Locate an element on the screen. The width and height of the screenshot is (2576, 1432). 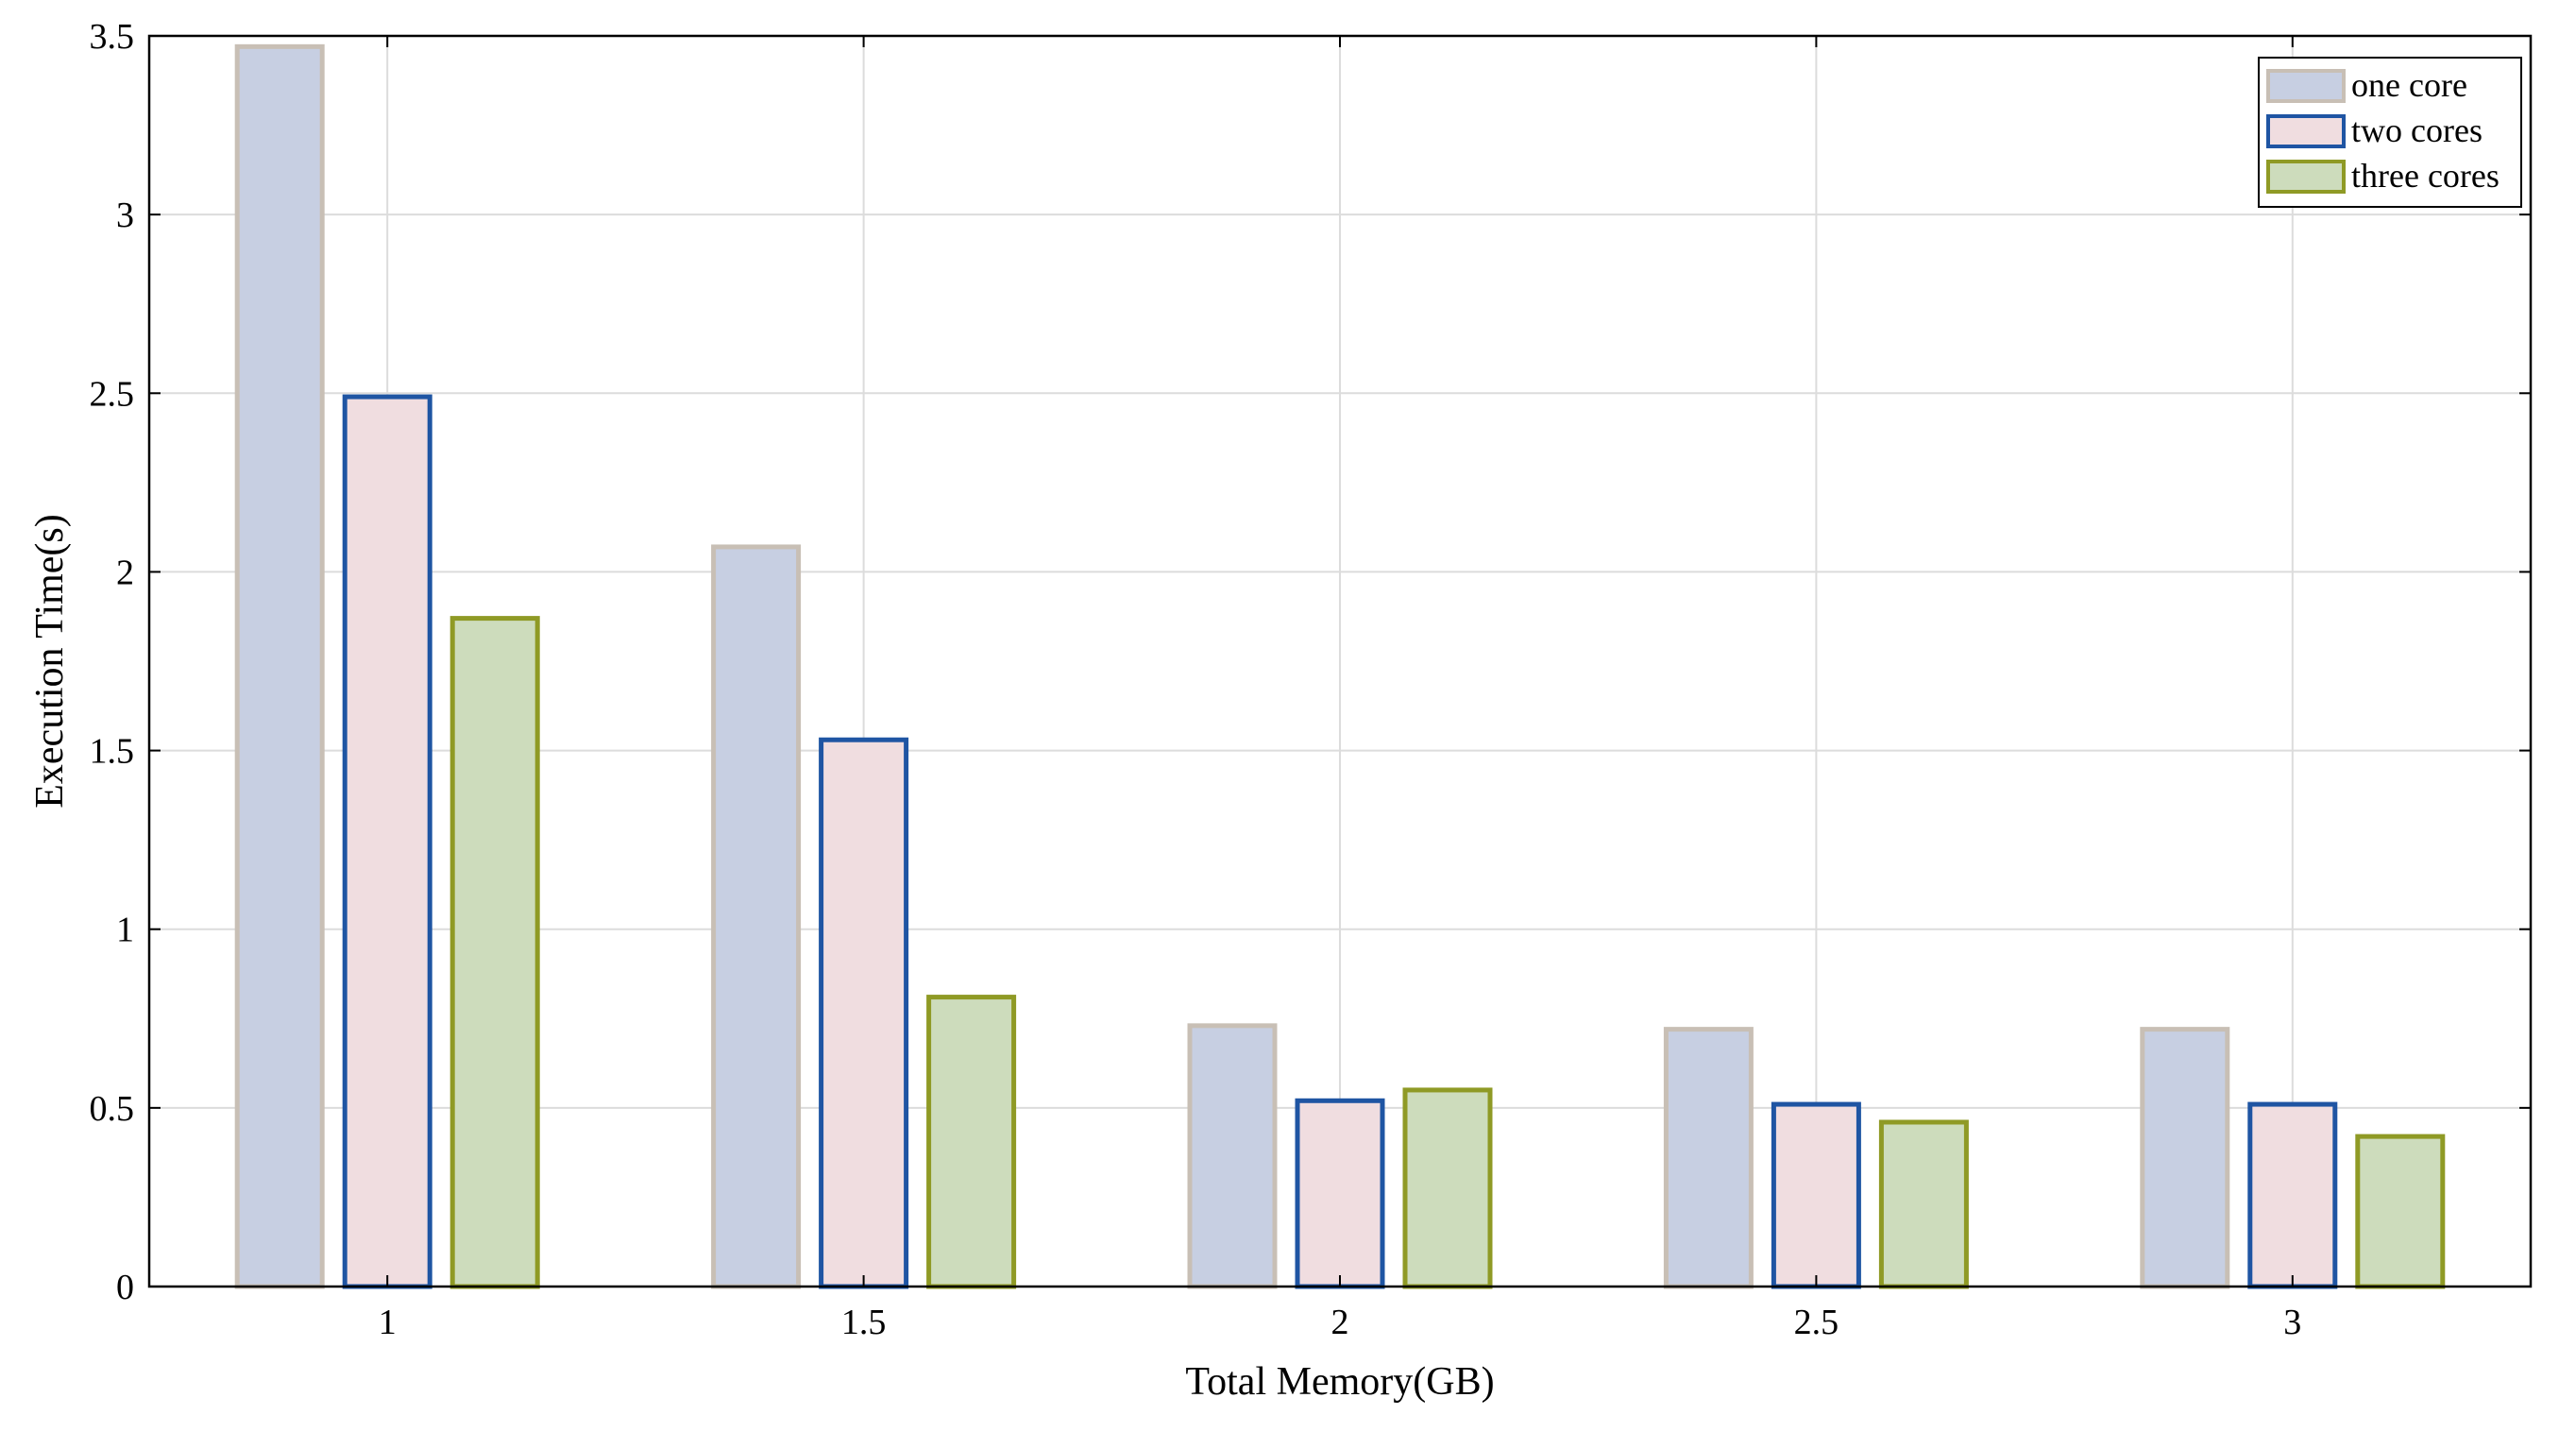
x-tick-label: 2.5 is located at coordinates (1816, 1323).